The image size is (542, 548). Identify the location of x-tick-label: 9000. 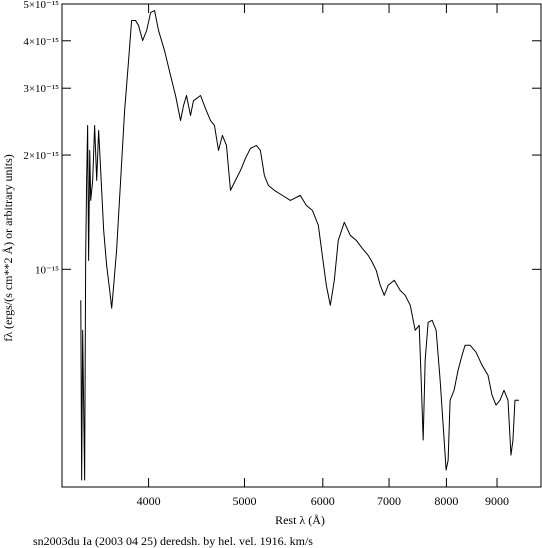
(497, 501).